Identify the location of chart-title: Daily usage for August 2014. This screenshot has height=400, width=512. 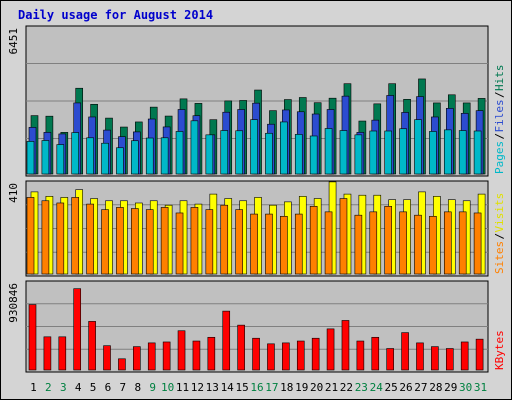
(115, 15).